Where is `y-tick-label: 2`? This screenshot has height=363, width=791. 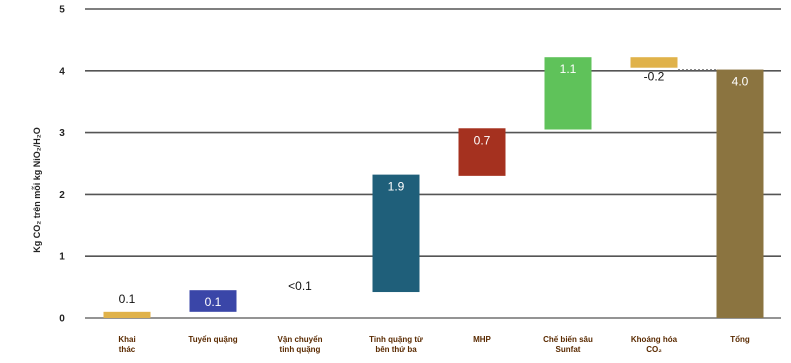
y-tick-label: 2 is located at coordinates (62, 195).